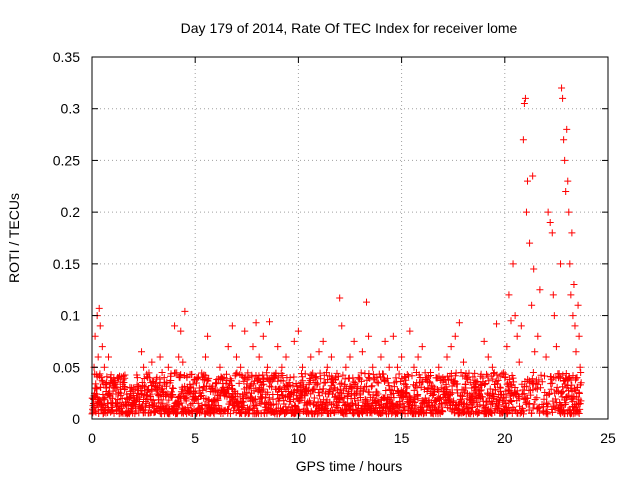 This screenshot has height=480, width=640. What do you see at coordinates (299, 438) in the screenshot?
I see `x-tick-label: 10` at bounding box center [299, 438].